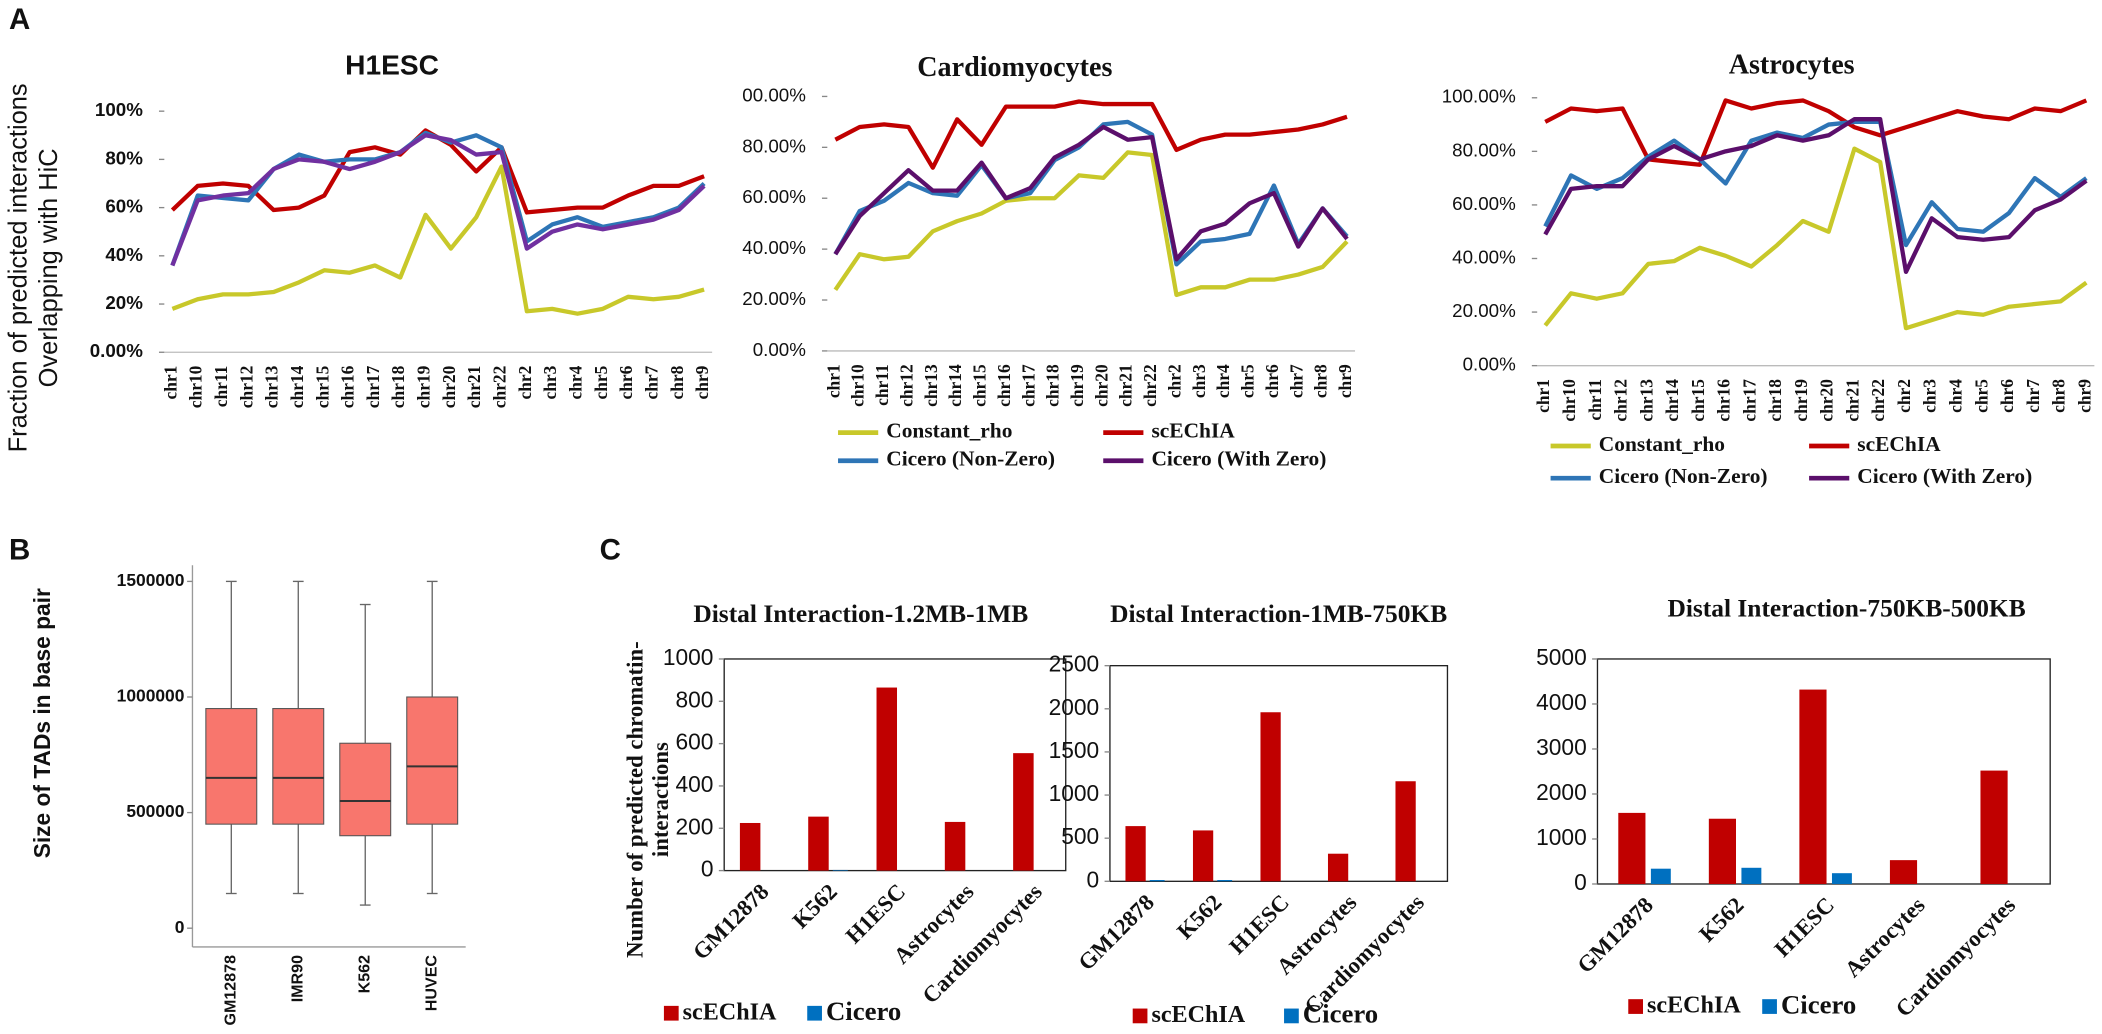  I want to click on x-tick-label: chr6, so click(626, 382).